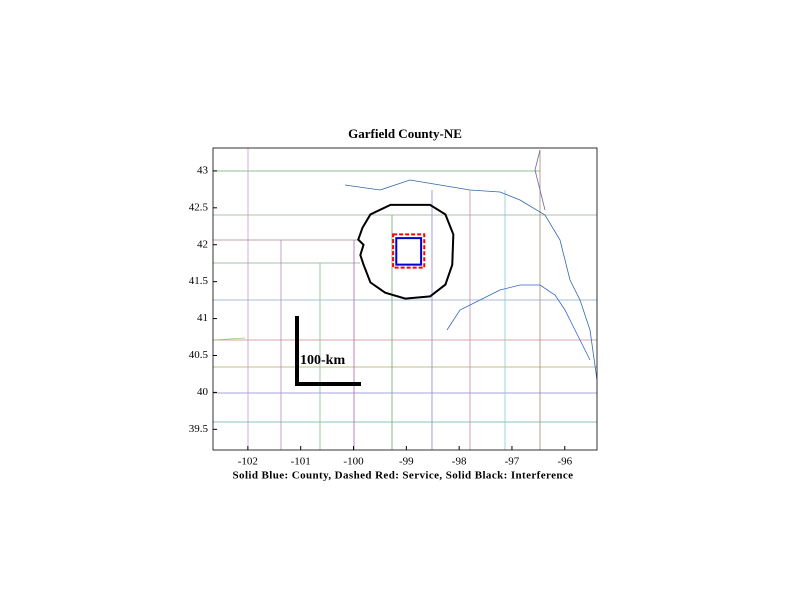  I want to click on x-tick-label: -101, so click(301, 462).